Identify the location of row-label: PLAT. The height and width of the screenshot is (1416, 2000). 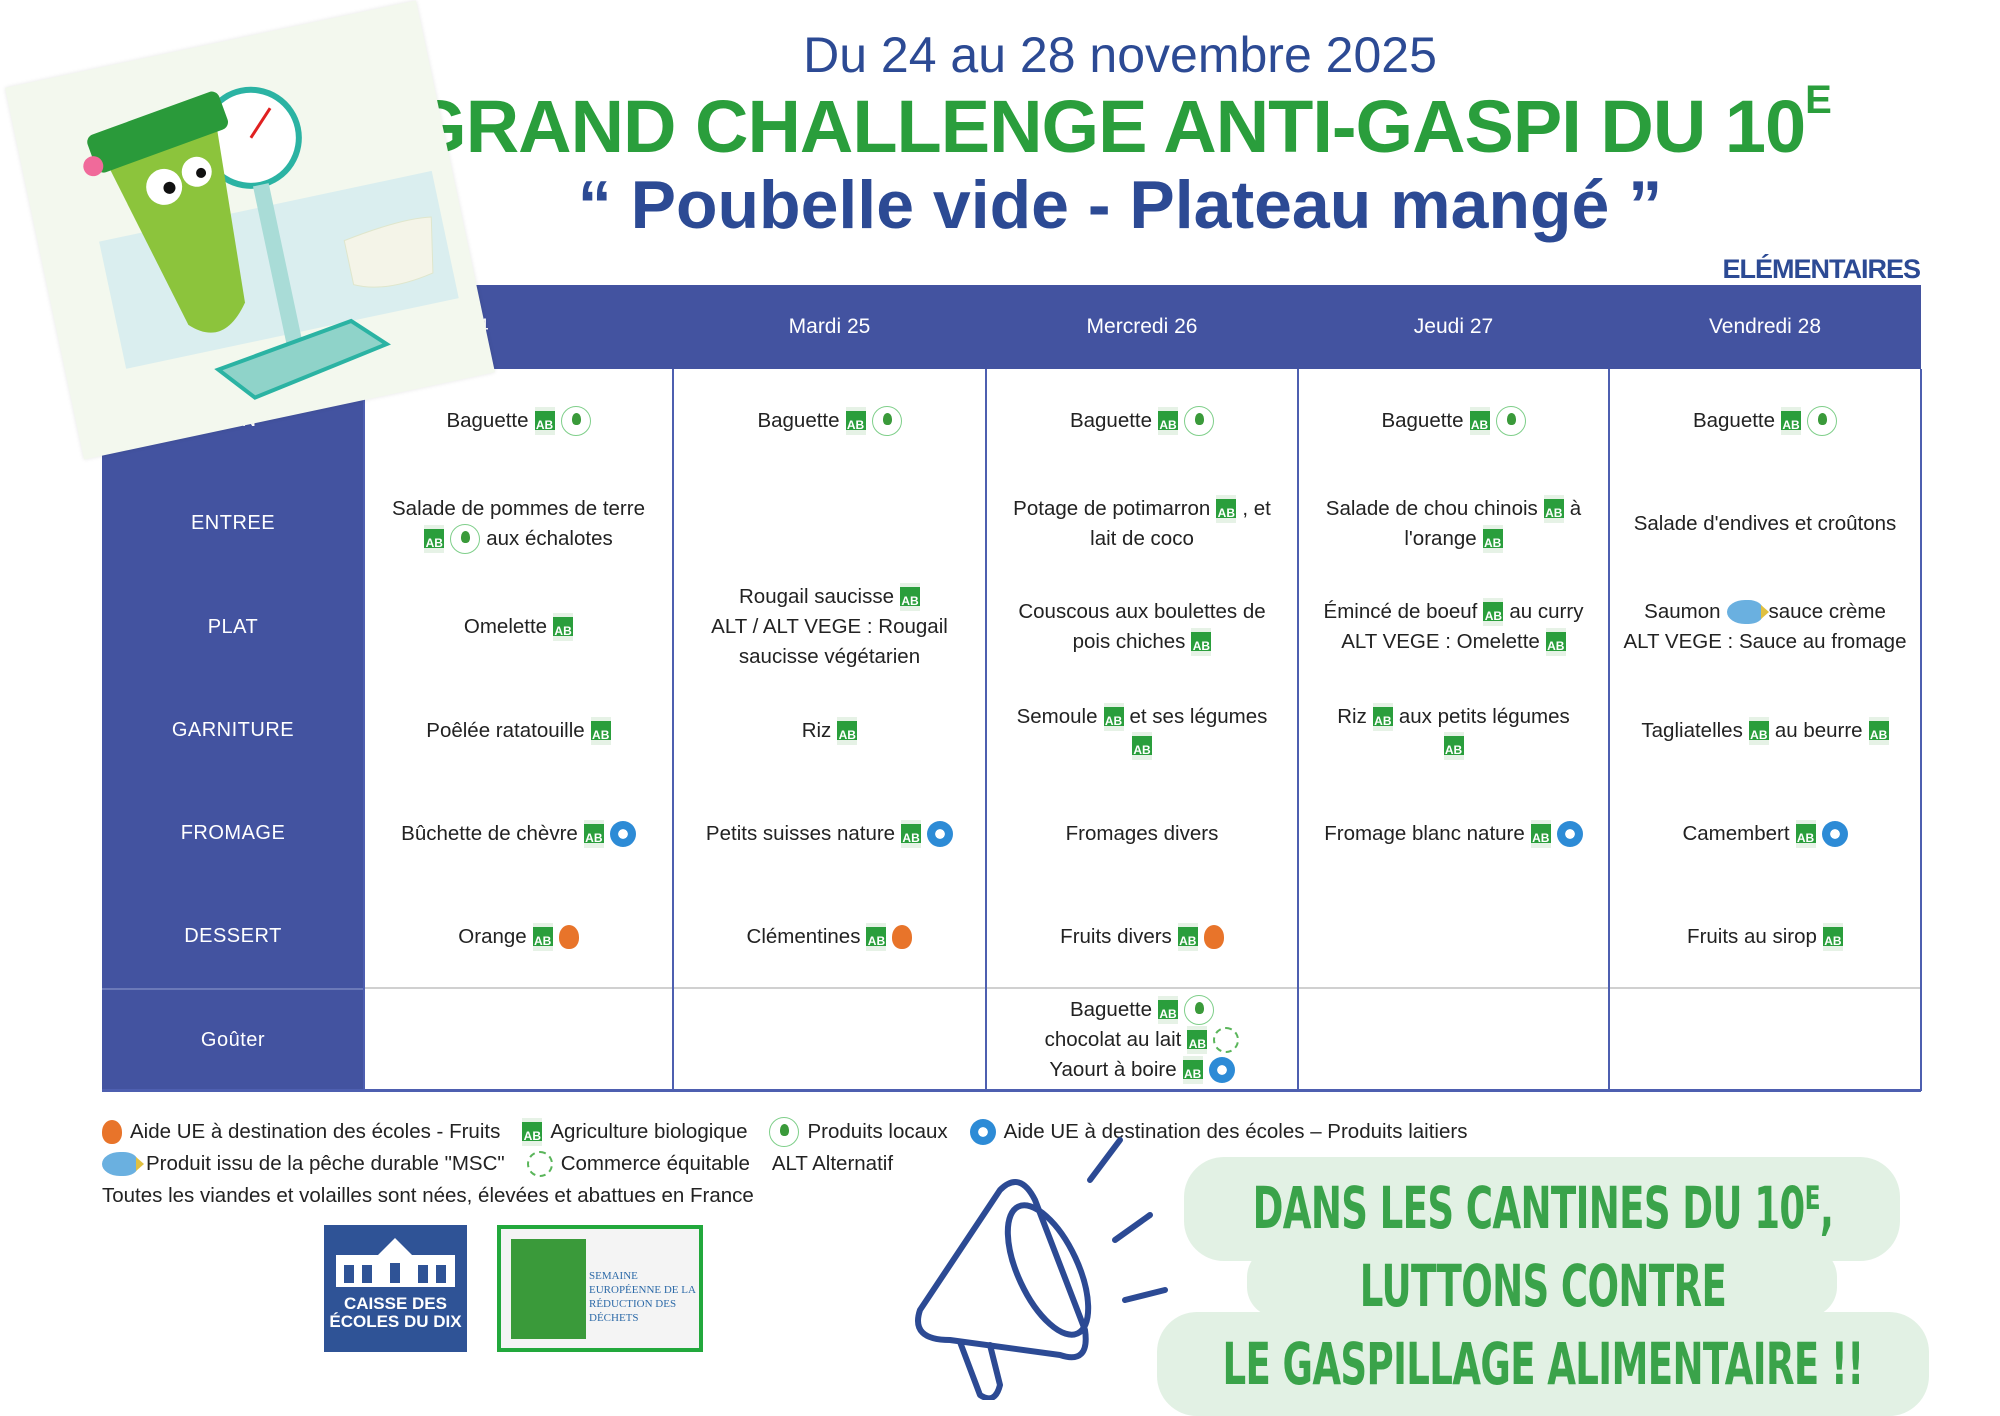
(233, 627).